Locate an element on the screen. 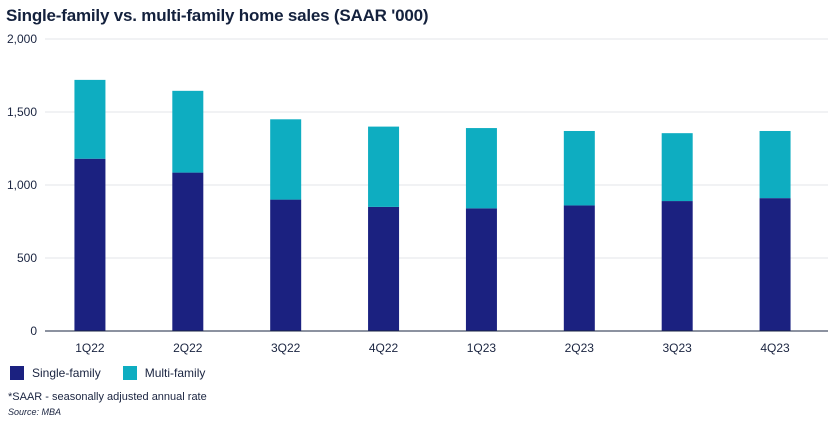 This screenshot has width=830, height=423. bar-single-family-3Q23 is located at coordinates (677, 266).